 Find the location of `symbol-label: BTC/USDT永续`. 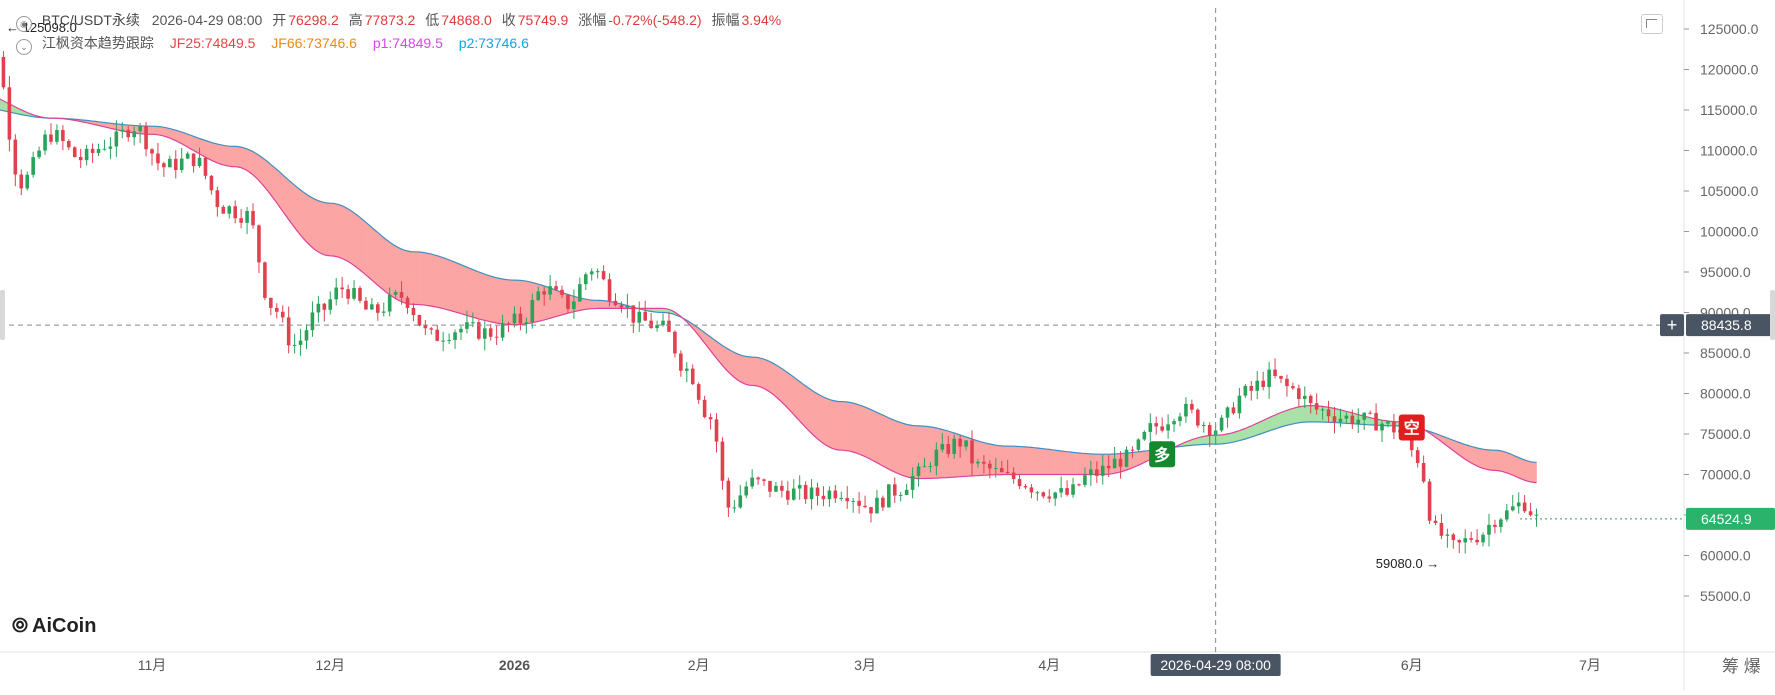

symbol-label: BTC/USDT永续 is located at coordinates (91, 20).